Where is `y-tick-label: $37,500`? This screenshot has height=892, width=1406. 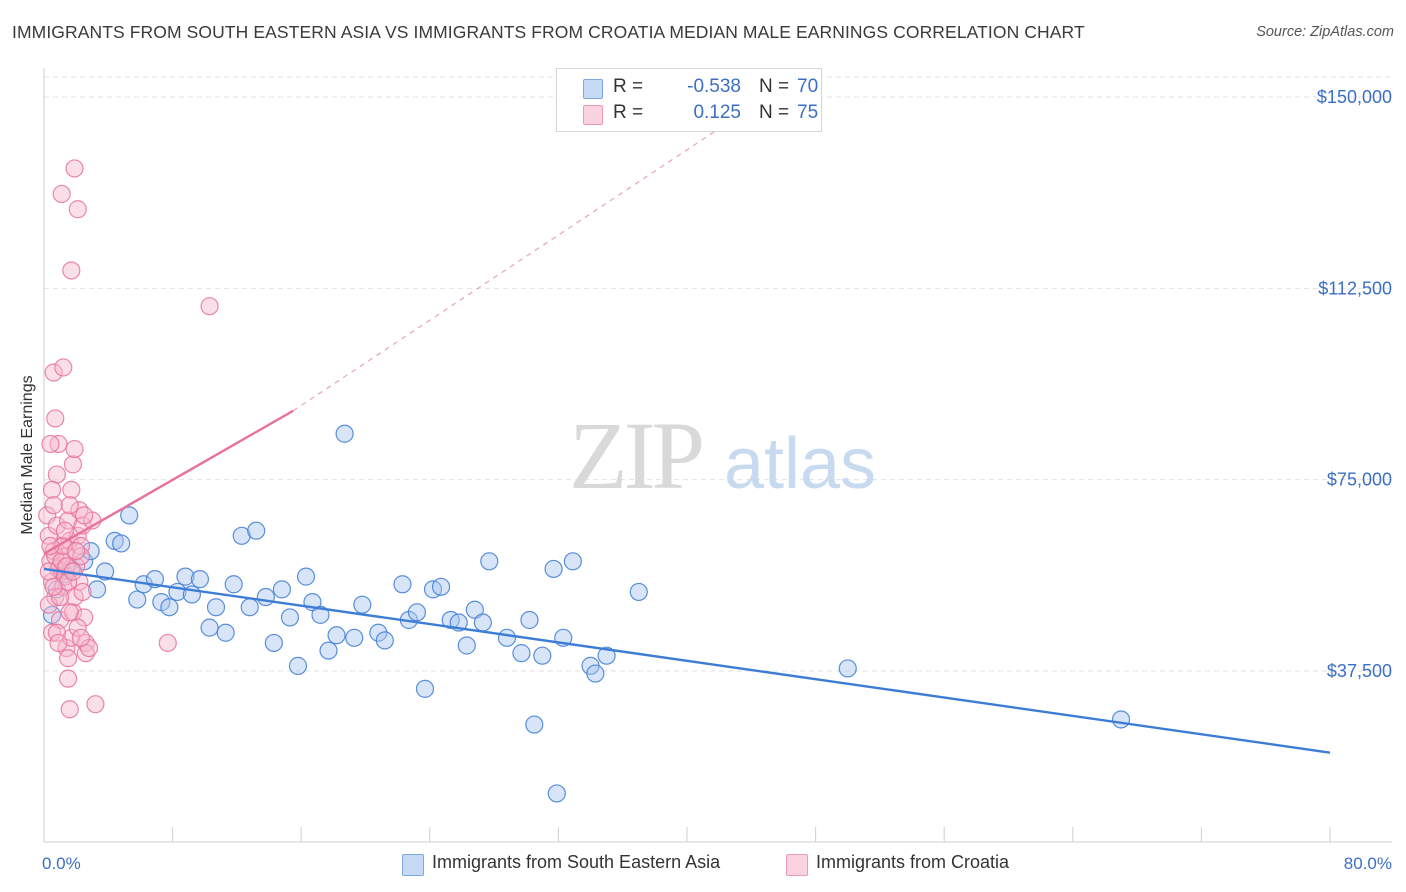
y-tick-label: $37,500 is located at coordinates (1359, 671).